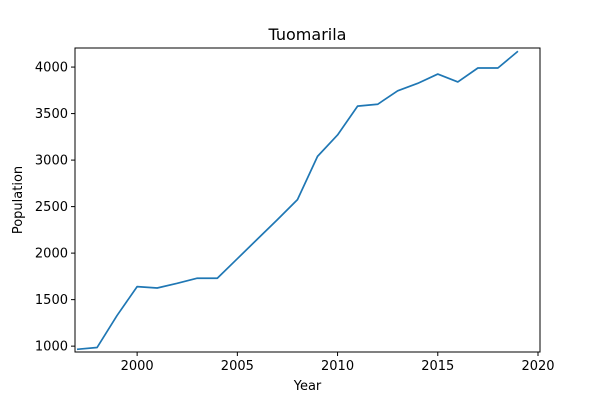 The height and width of the screenshot is (400, 600). Describe the element at coordinates (18, 200) in the screenshot. I see `y-axis-label: Population` at that location.